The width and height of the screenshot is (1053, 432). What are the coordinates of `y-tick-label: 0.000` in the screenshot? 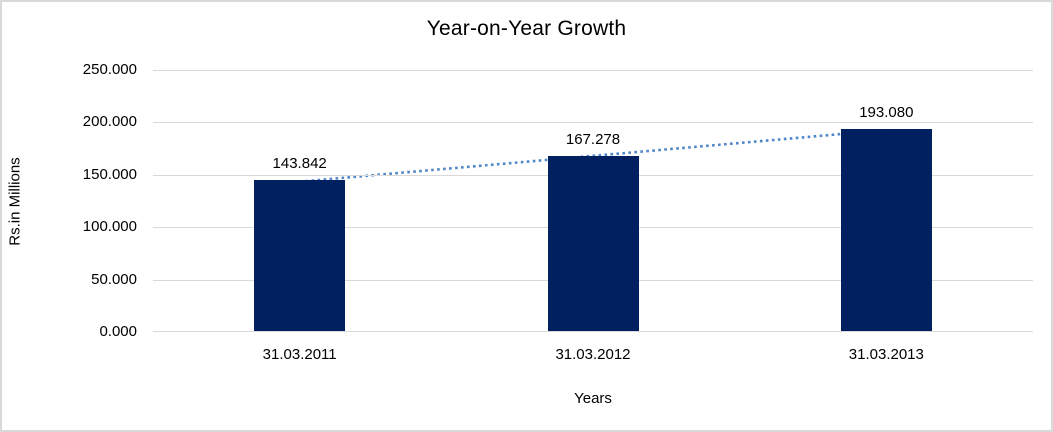 It's located at (118, 331).